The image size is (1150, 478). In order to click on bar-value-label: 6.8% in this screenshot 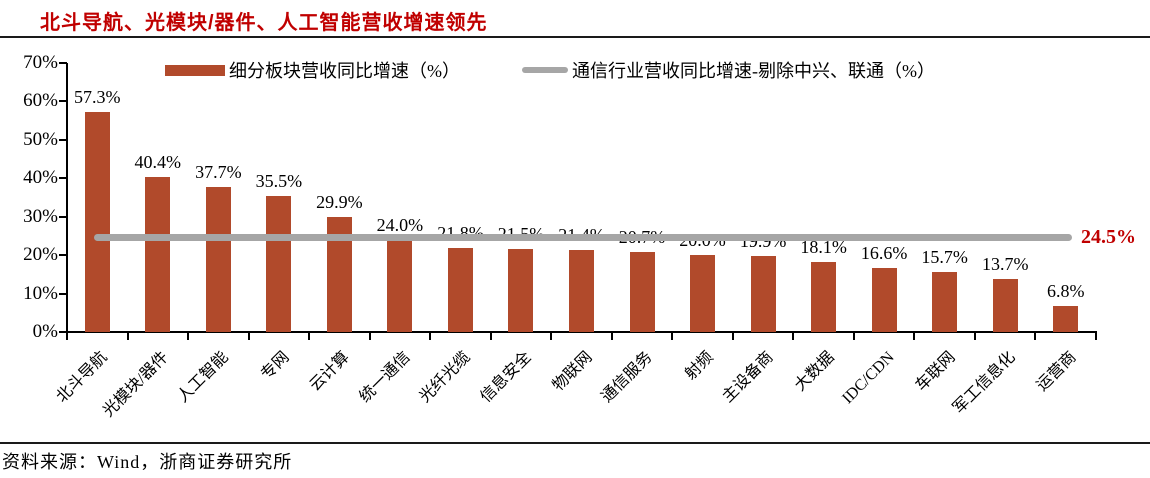, I will do `click(1065, 290)`.